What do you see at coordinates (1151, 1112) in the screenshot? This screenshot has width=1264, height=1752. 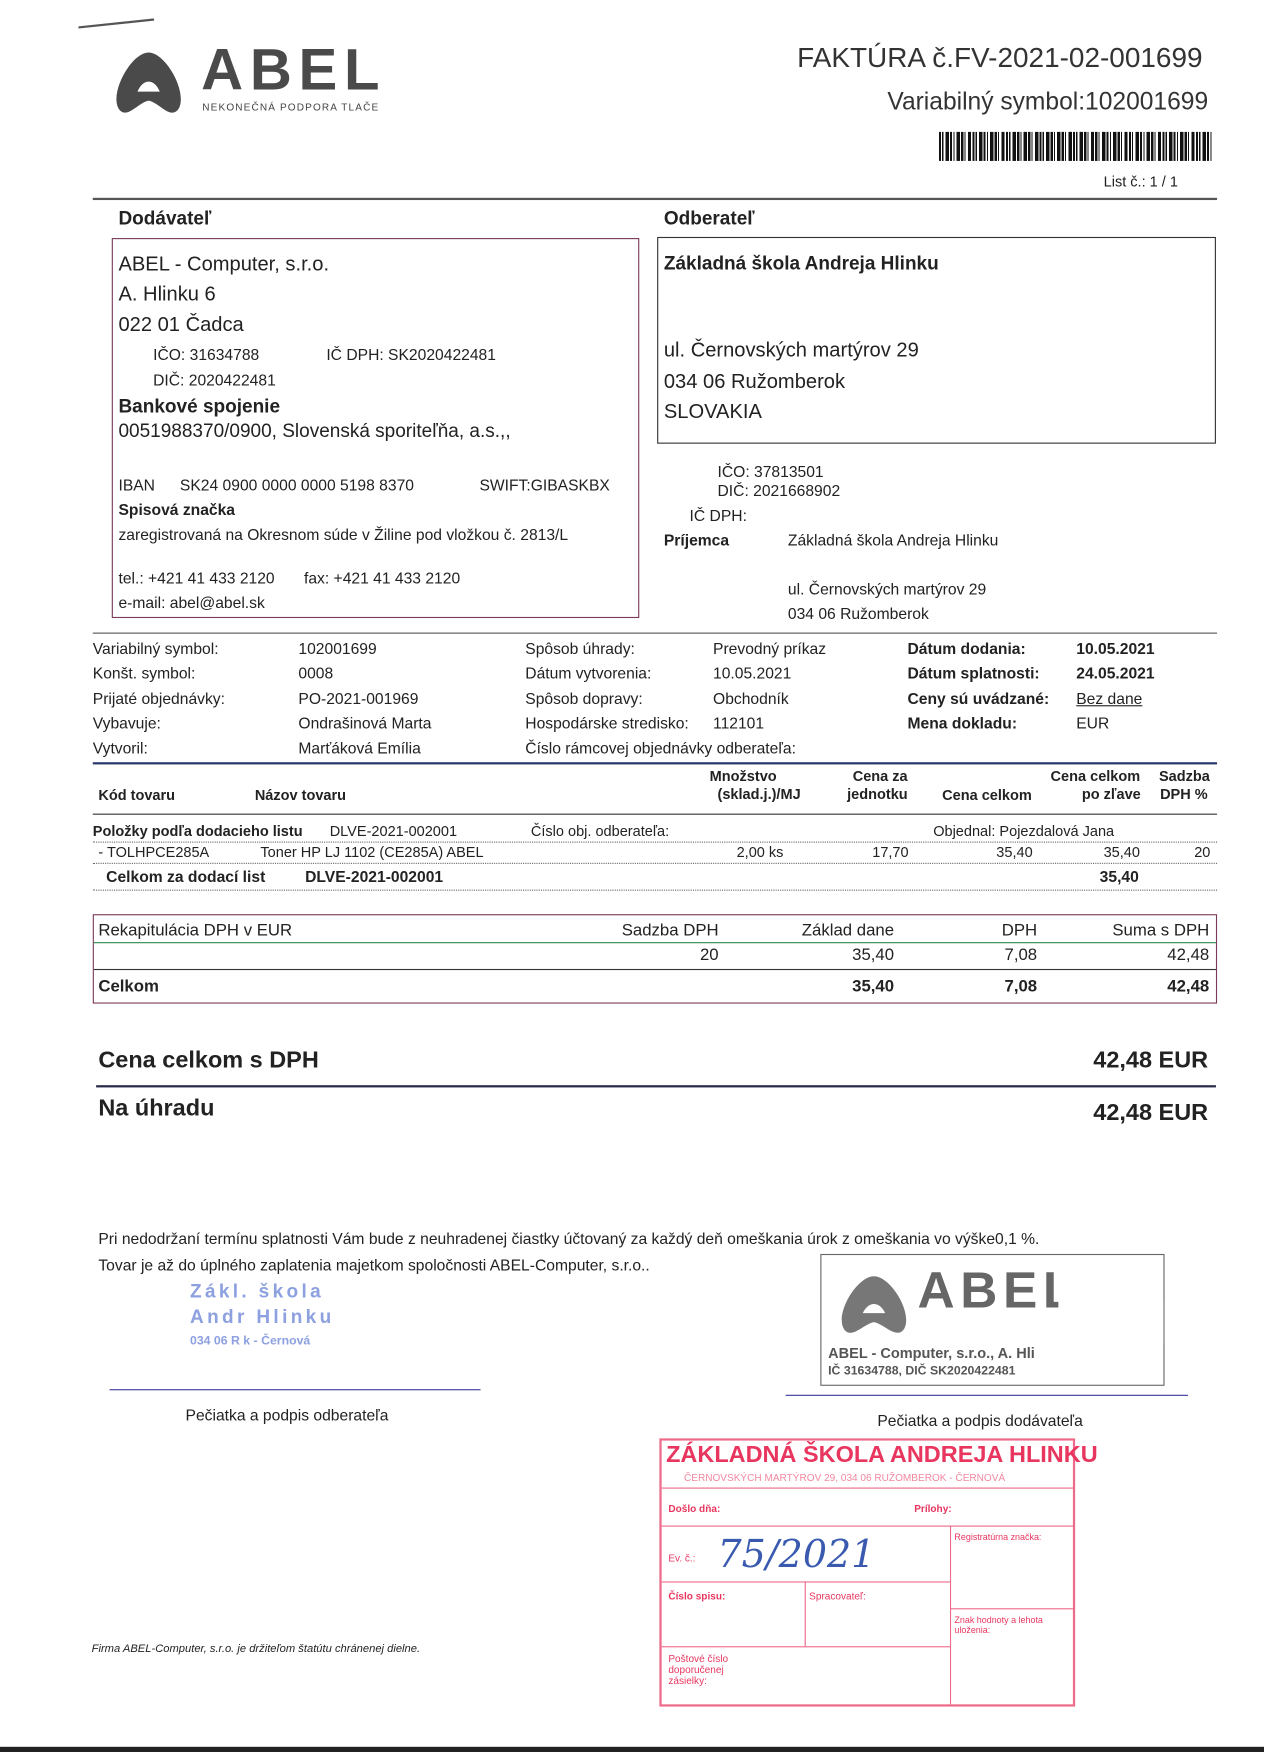 I see `amount-due: 42,48 EUR` at bounding box center [1151, 1112].